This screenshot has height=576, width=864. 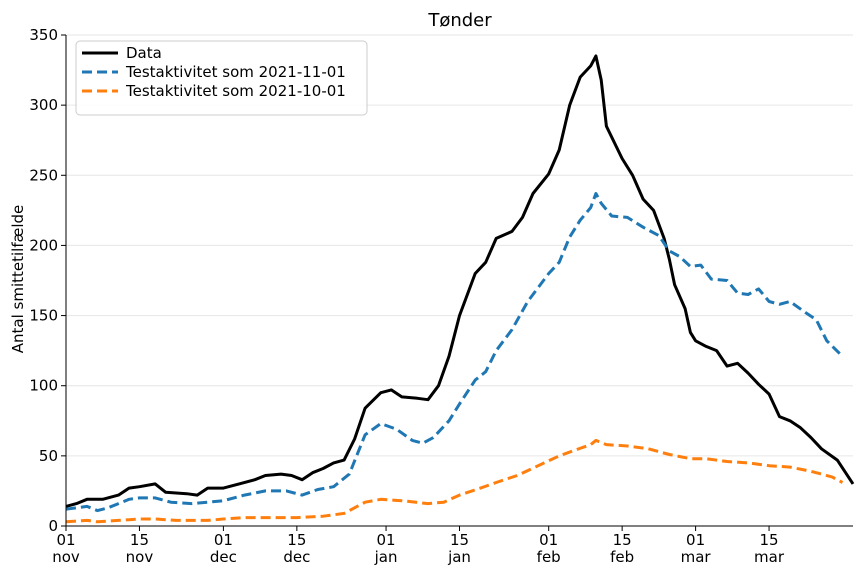 What do you see at coordinates (43, 386) in the screenshot?
I see `y-tick-label: 100` at bounding box center [43, 386].